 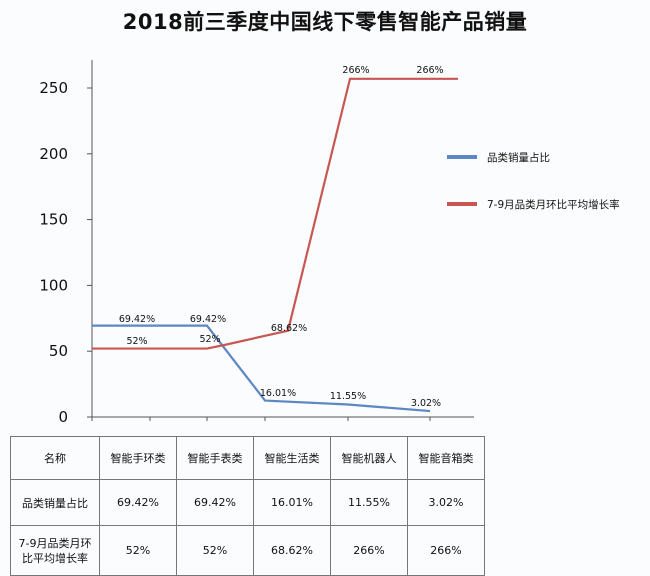 I want to click on data-label-blue: 16.01%, so click(x=278, y=393).